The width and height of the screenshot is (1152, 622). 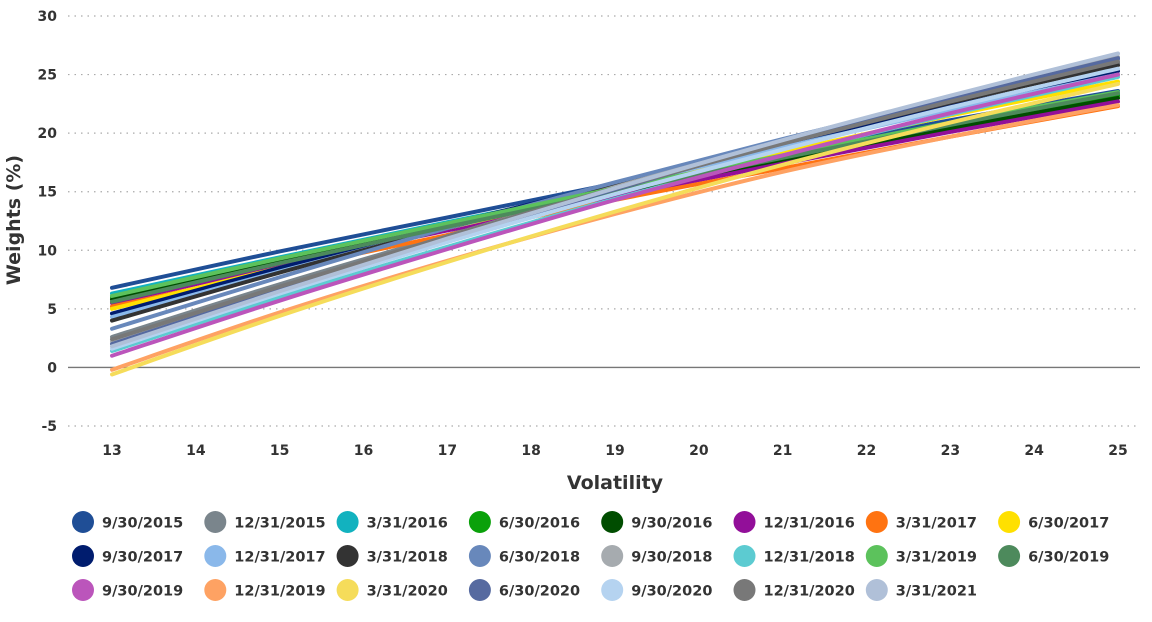 What do you see at coordinates (809, 558) in the screenshot?
I see `legend-label: 12/31/2018` at bounding box center [809, 558].